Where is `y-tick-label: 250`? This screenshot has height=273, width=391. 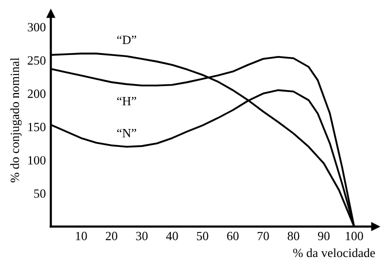 y-tick-label: 250 is located at coordinates (37, 60).